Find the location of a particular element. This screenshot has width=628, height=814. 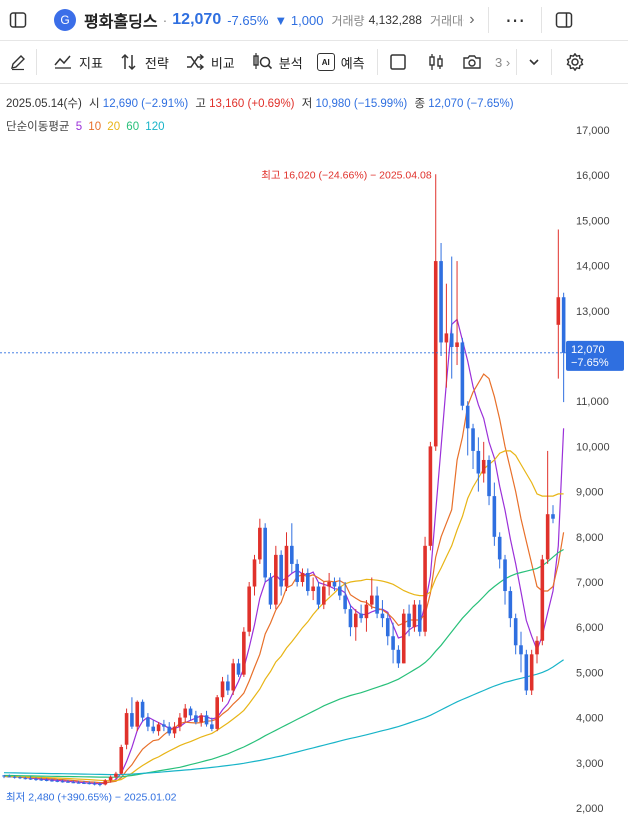

chevron-down-icon is located at coordinates (534, 62).